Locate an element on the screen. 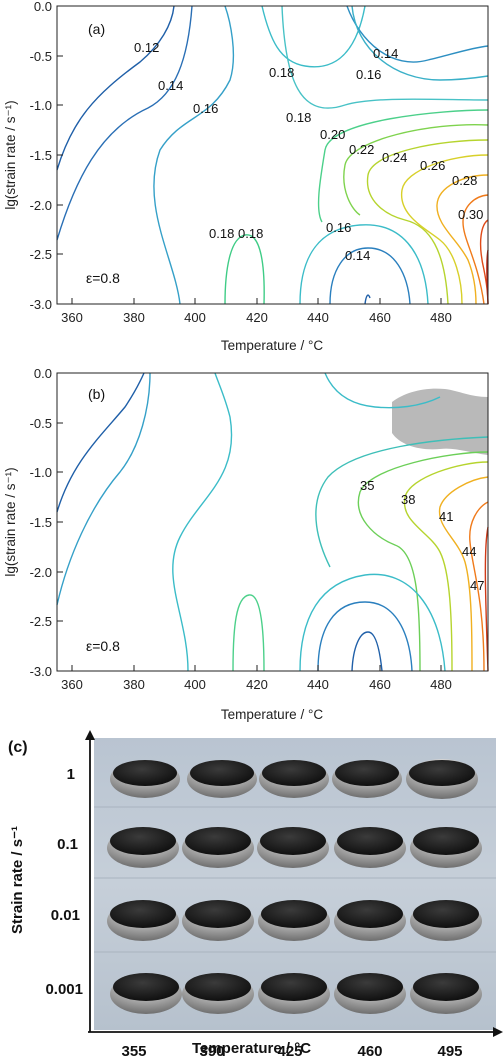 Image resolution: width=503 pixels, height=1061 pixels. y-axis-arrowhead is located at coordinates (90, 735).